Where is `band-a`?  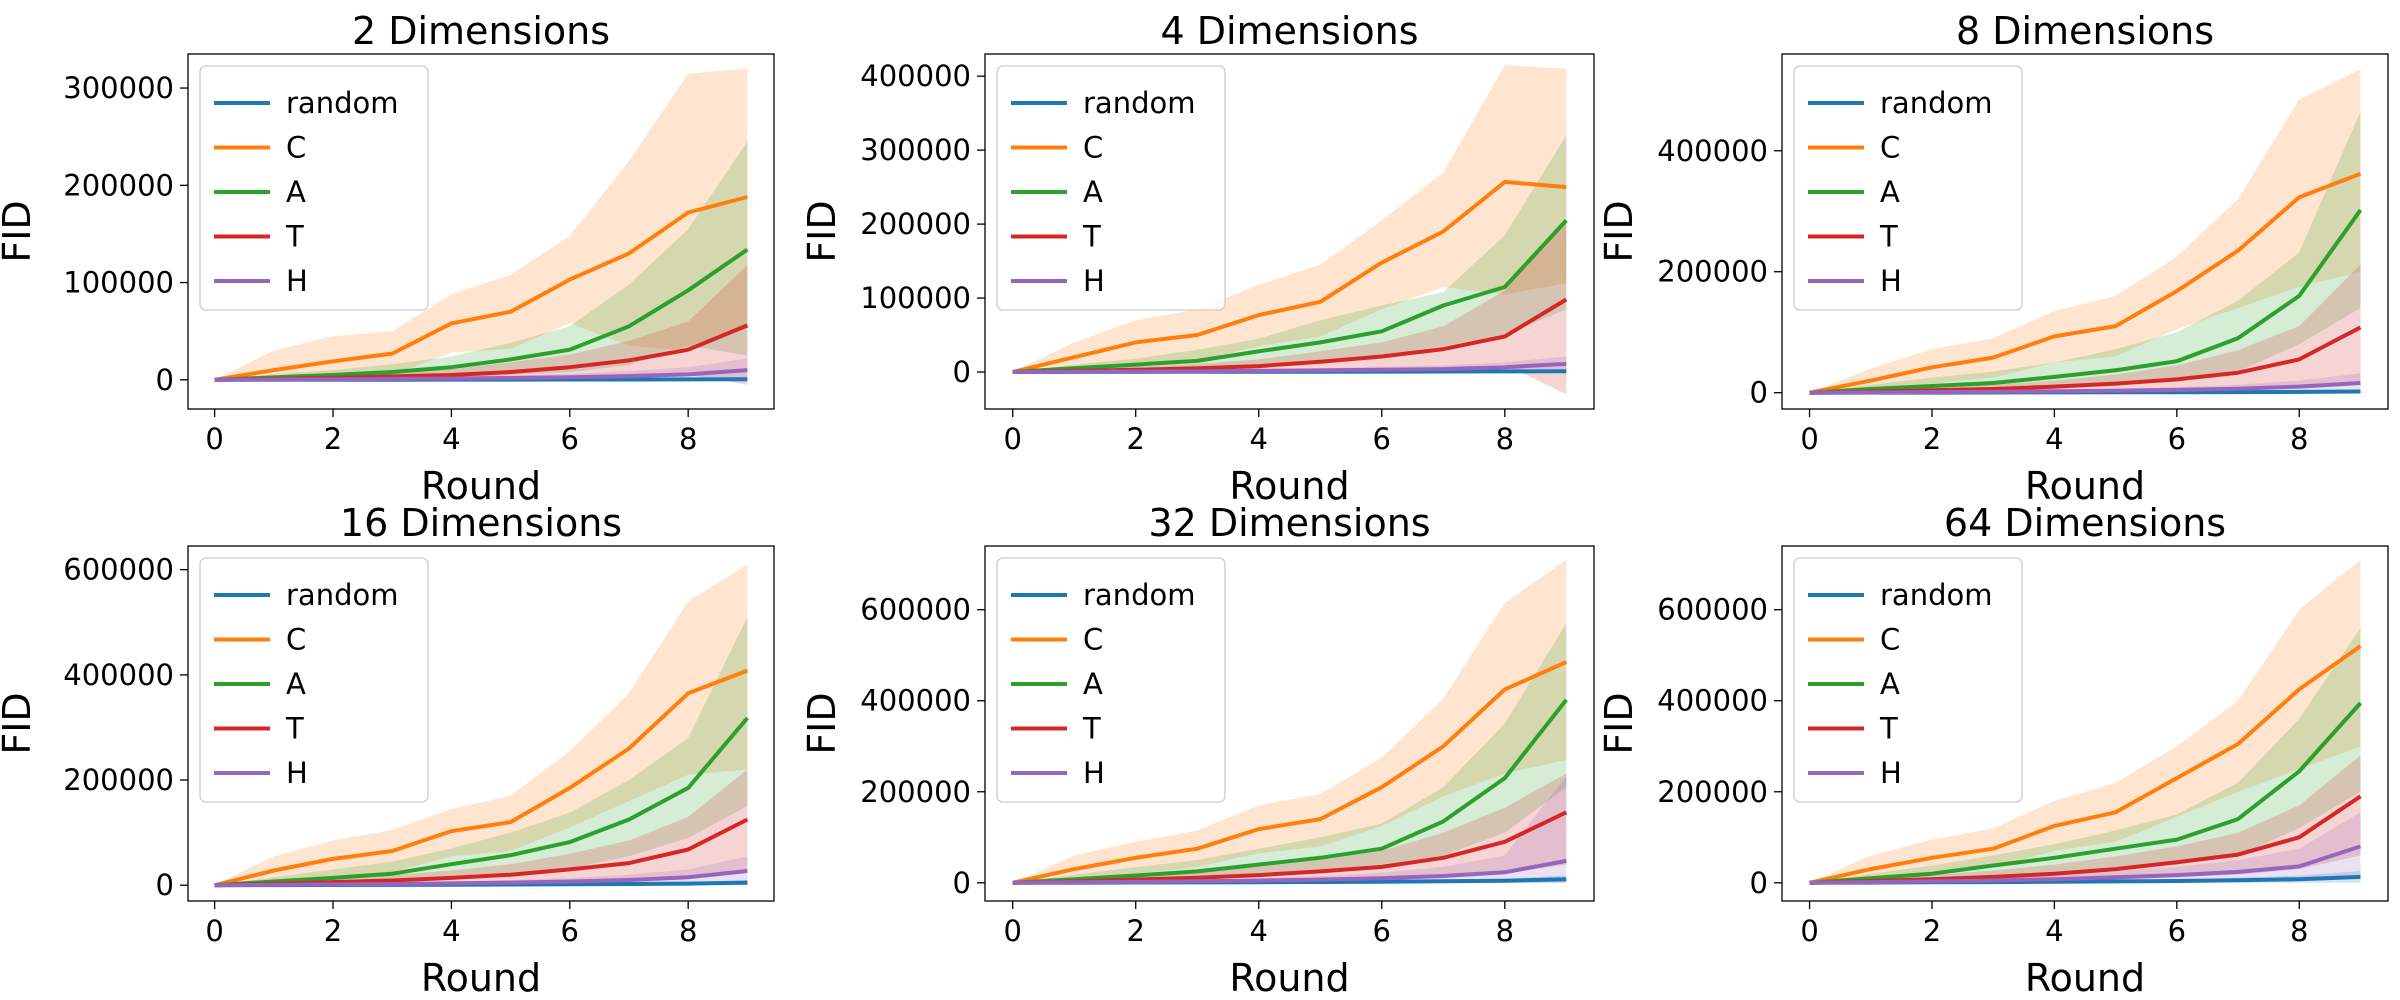
band-a is located at coordinates (2085, 755).